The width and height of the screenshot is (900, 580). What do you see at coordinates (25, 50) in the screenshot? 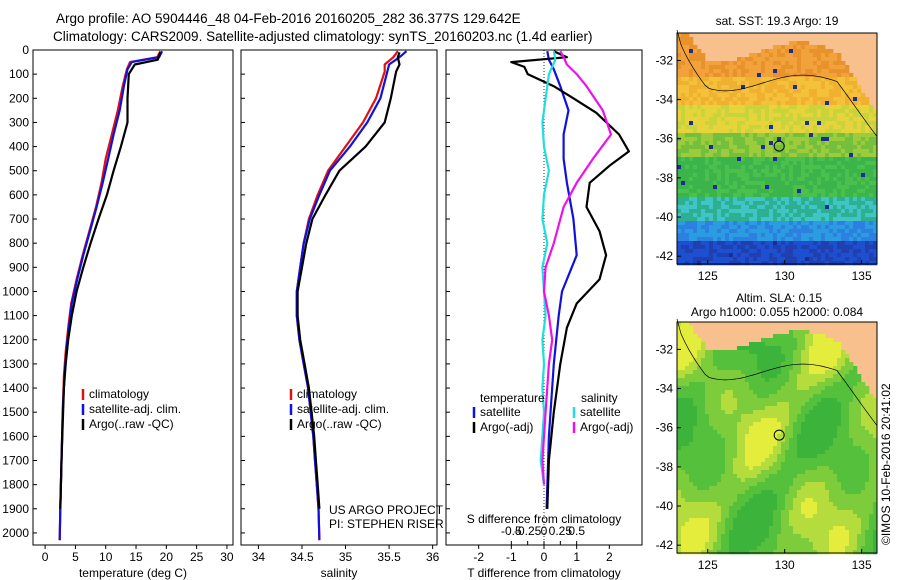
I see `y-tick-label: 0` at bounding box center [25, 50].